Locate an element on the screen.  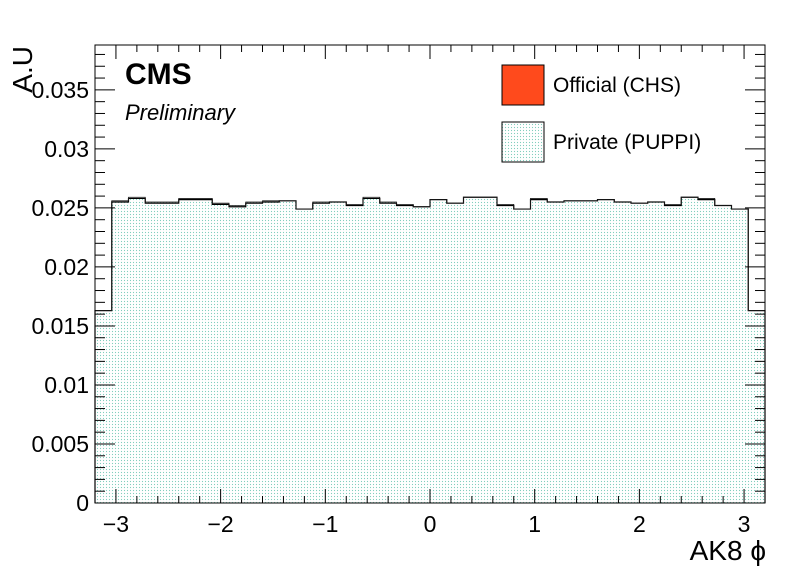
x-tick-label-0: −3 is located at coordinates (116, 524).